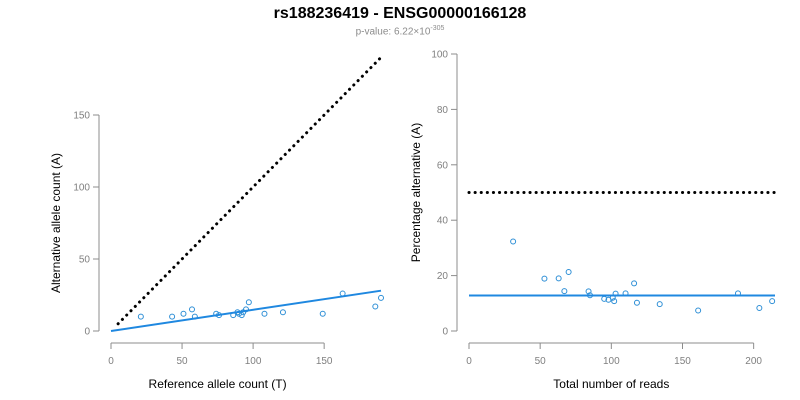 The width and height of the screenshot is (800, 400). I want to click on chart-subtitle: p-value: 6.22×10-305, so click(400, 31).